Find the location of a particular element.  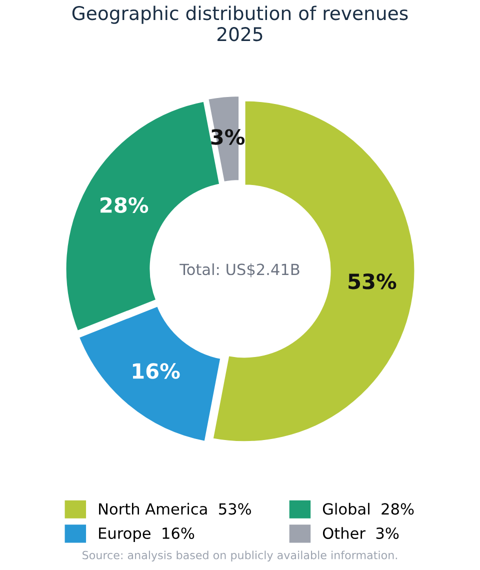

data-label: 16% is located at coordinates (156, 371).